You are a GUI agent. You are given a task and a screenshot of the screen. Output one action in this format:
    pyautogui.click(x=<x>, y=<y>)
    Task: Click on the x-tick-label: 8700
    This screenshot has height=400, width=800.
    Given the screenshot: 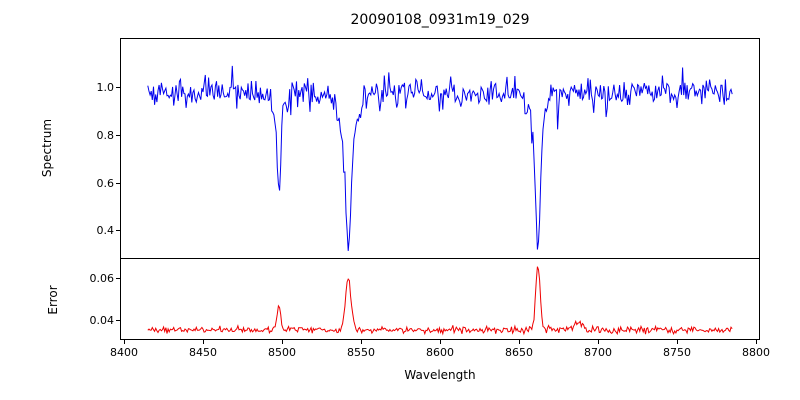 What is the action you would take?
    pyautogui.click(x=598, y=352)
    